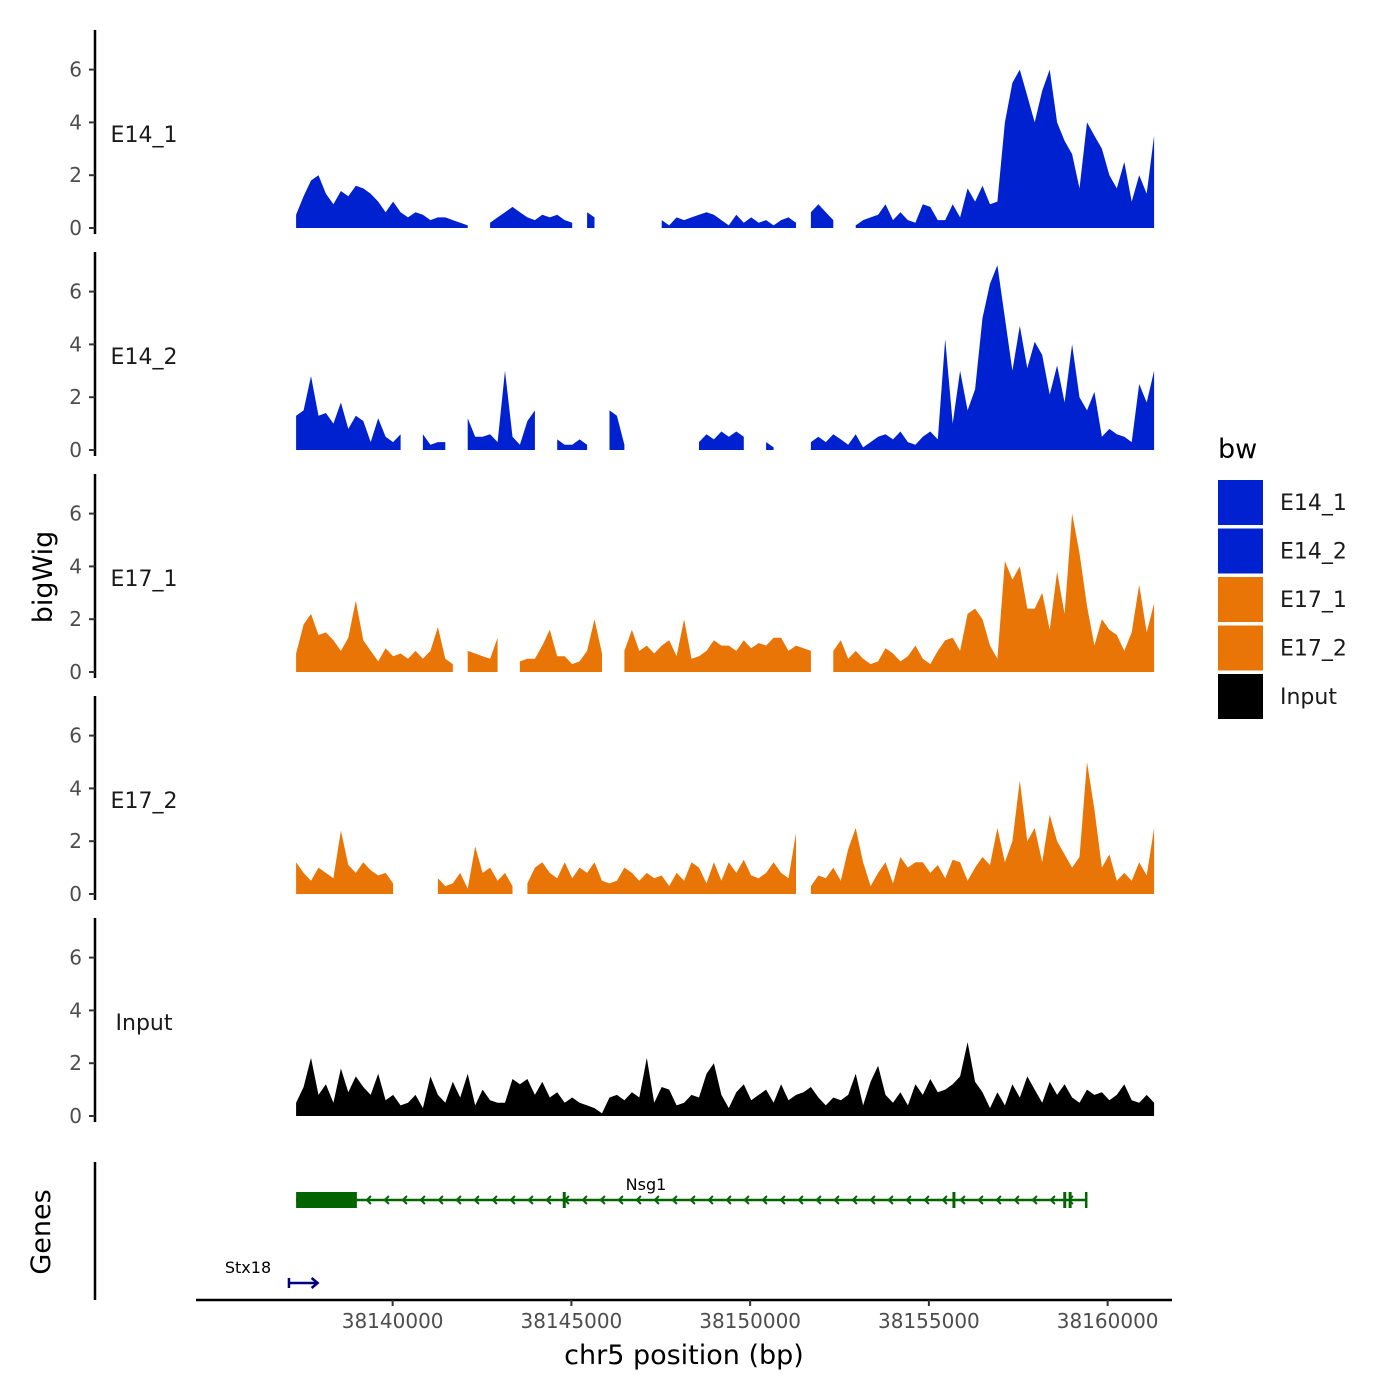 Image resolution: width=1400 pixels, height=1400 pixels. I want to click on track-label: E14_2, so click(144, 357).